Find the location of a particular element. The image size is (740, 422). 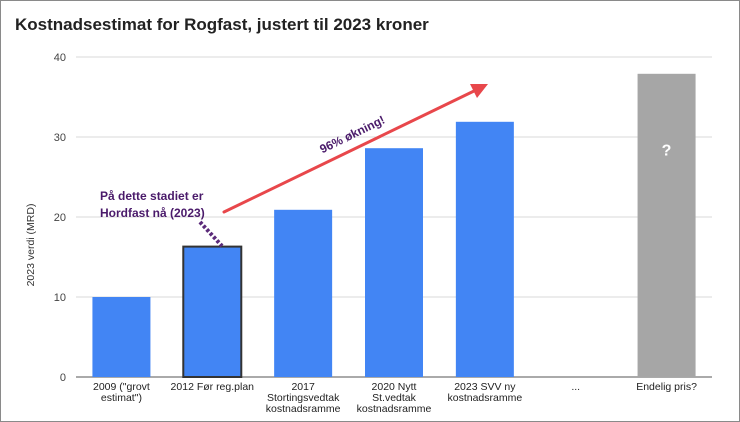

y-tick-label: 10 is located at coordinates (60, 298).